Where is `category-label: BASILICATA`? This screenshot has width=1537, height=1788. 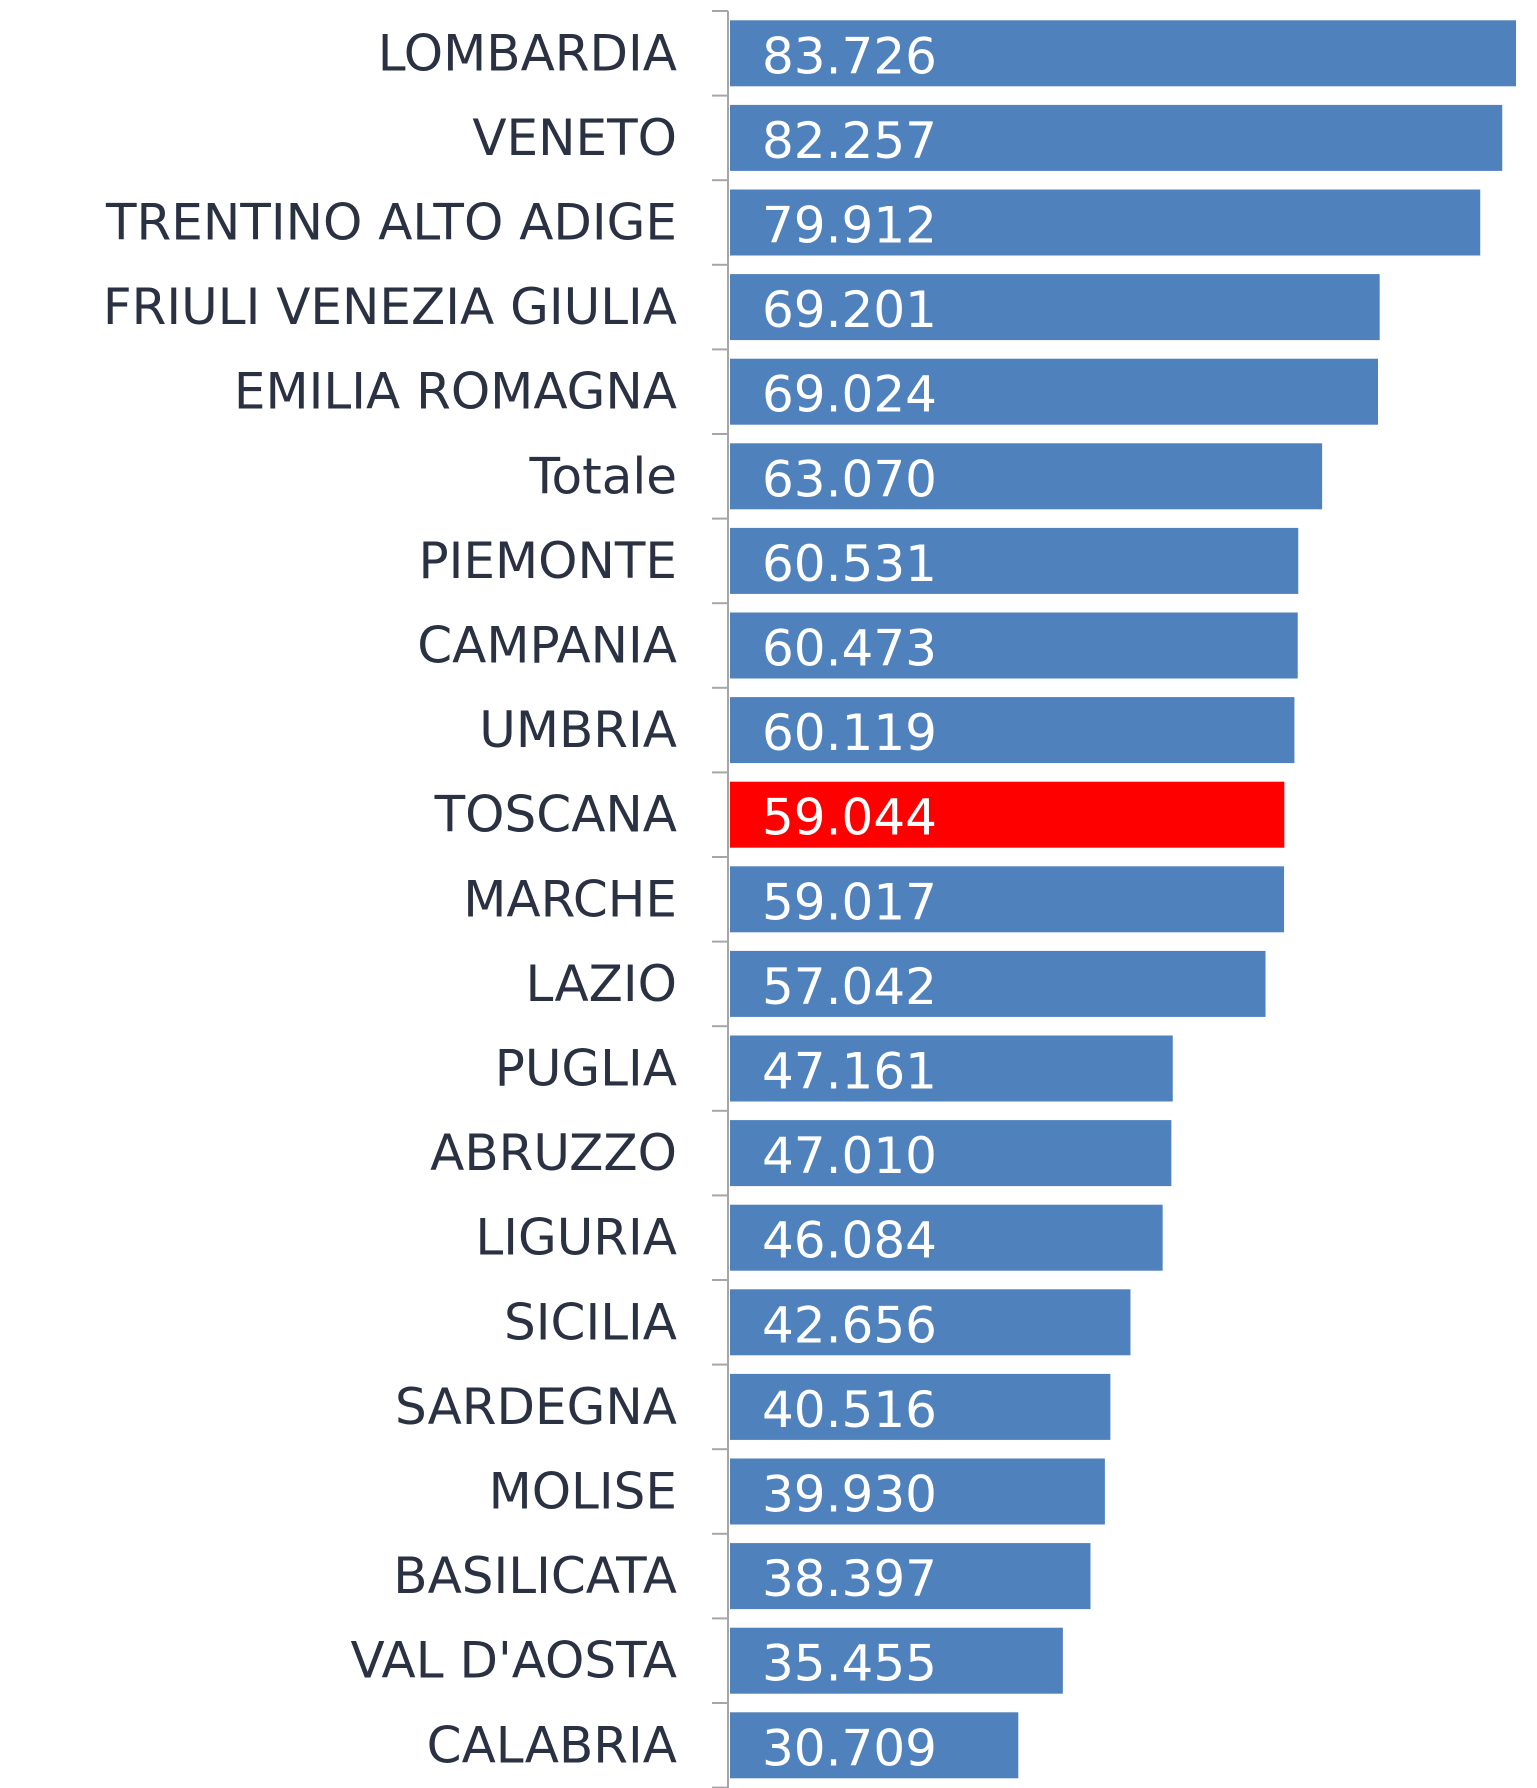 category-label: BASILICATA is located at coordinates (535, 1576).